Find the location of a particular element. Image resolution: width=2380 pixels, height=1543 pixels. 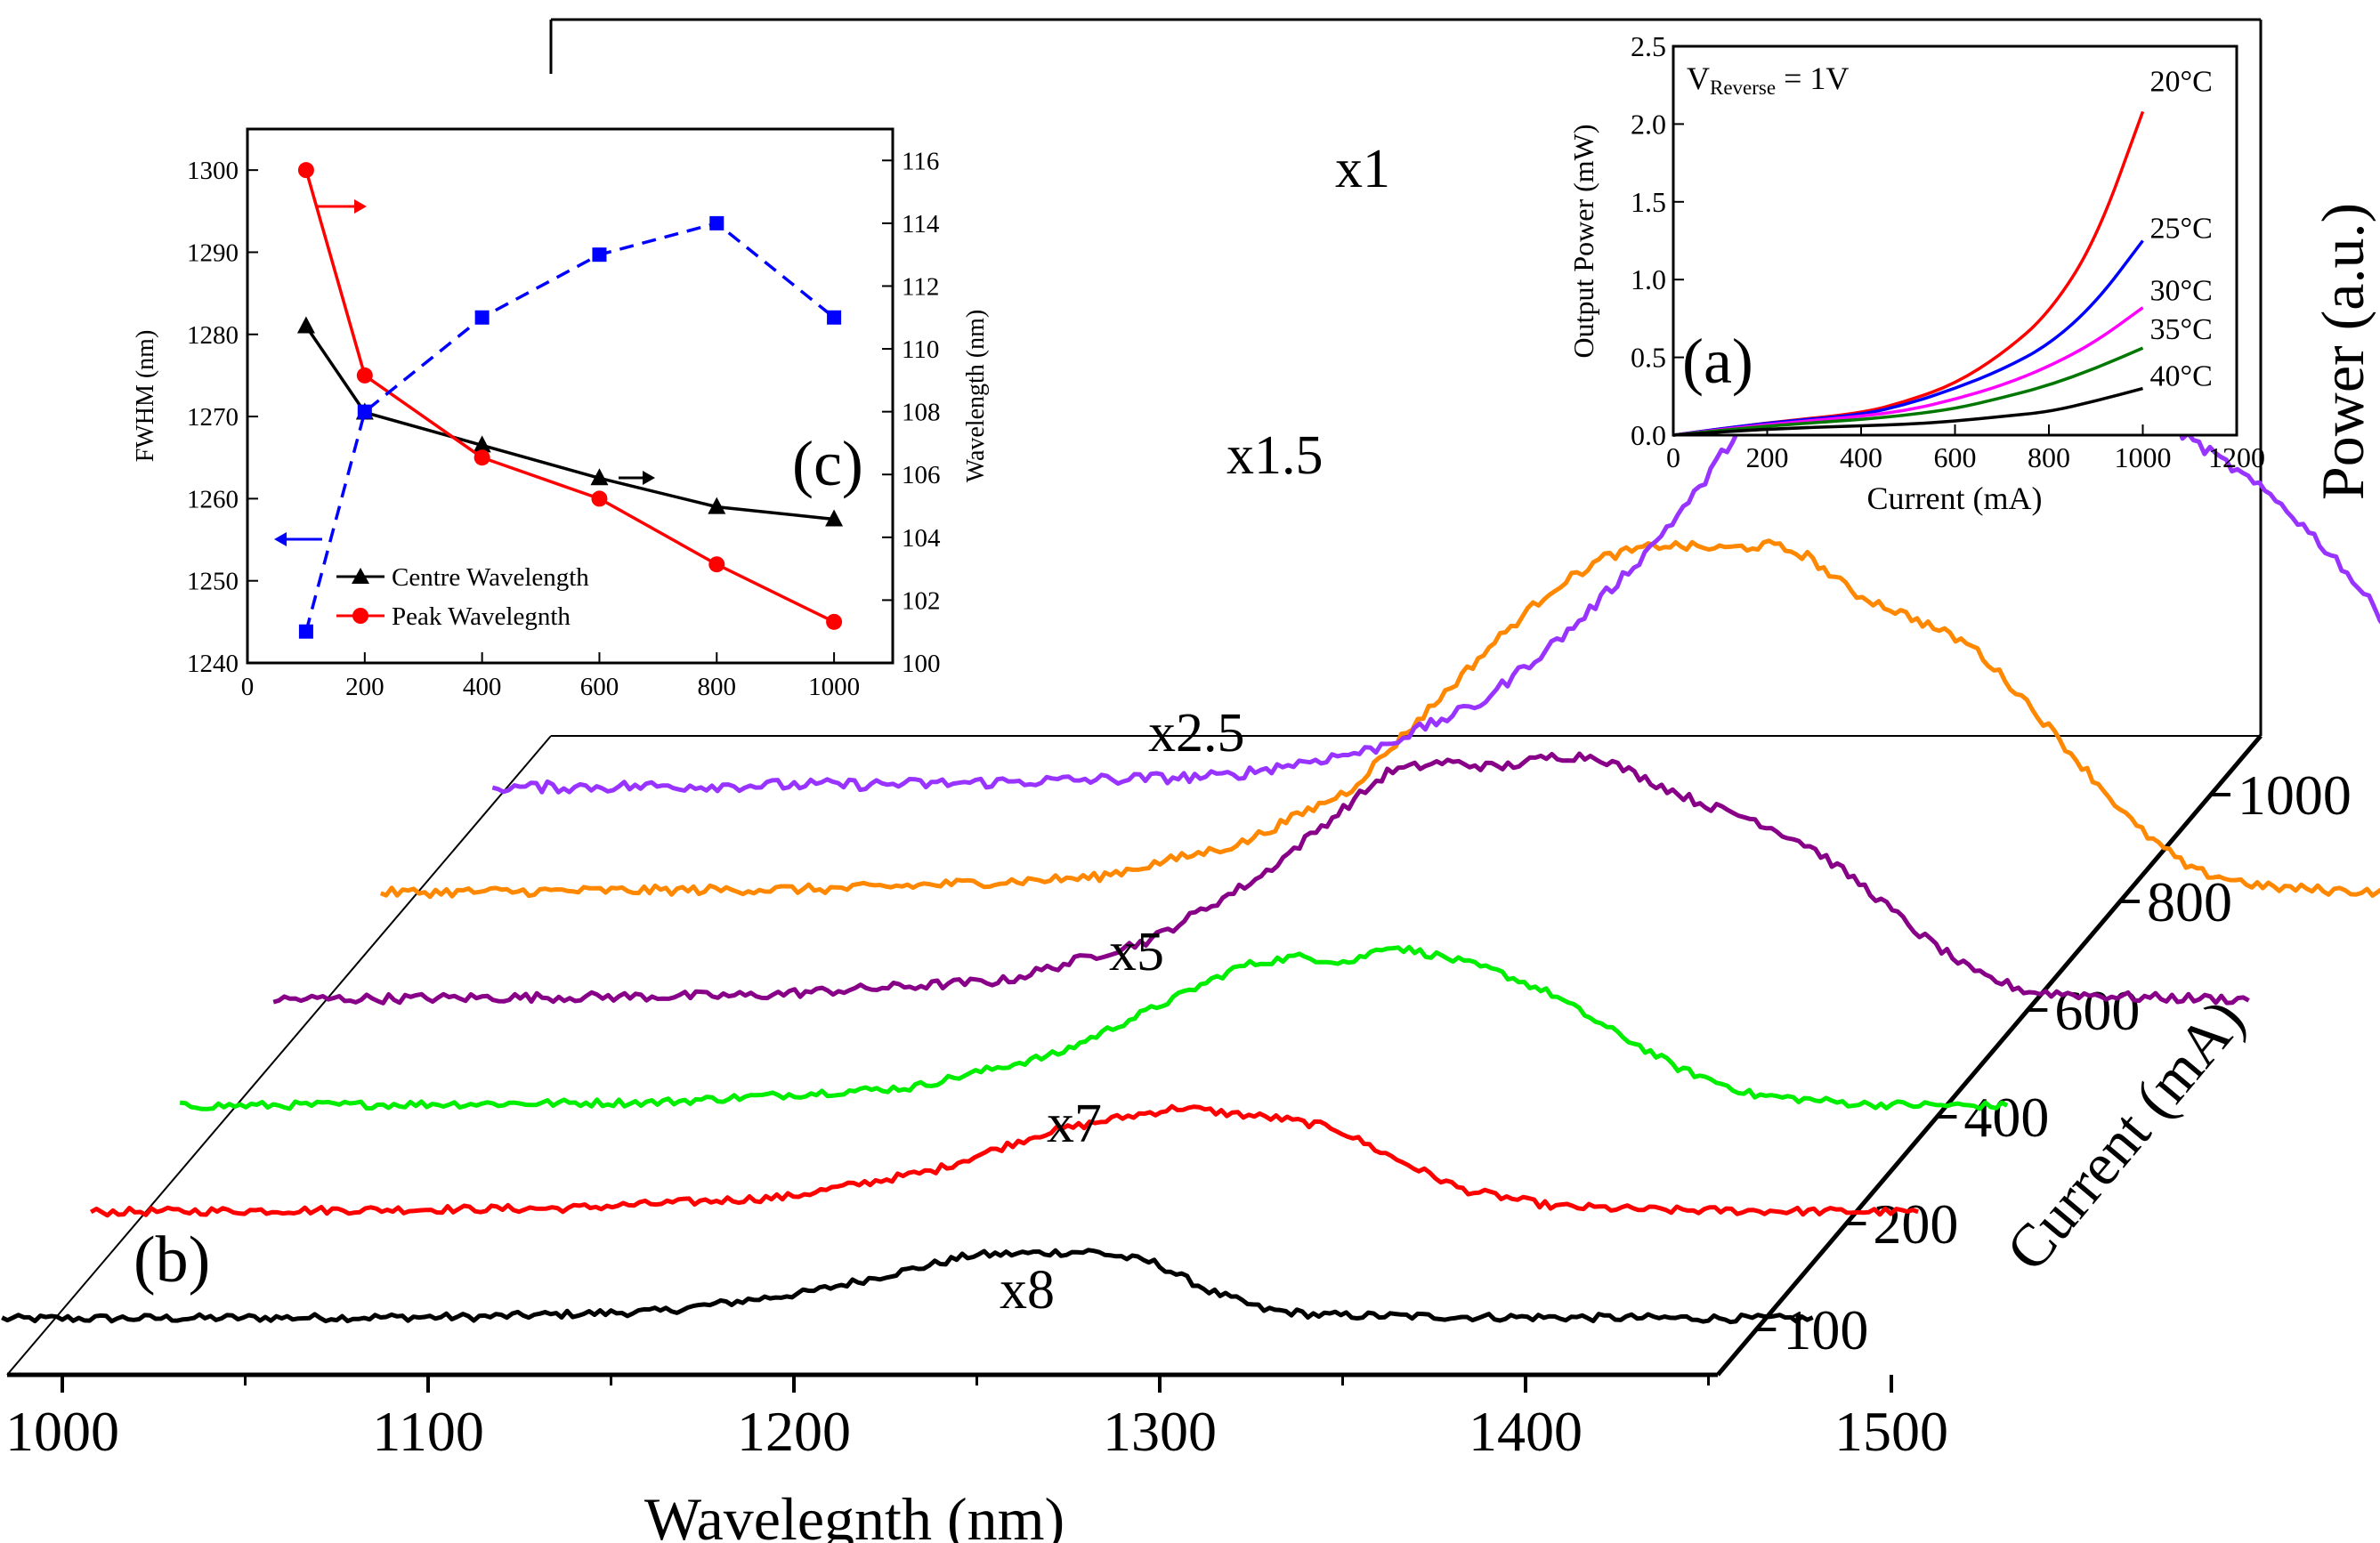

panel-a-ticks: 0 200 400 600 800 1000 1200 0.0 0.5 1.0 1.5 2.0 2.5 is located at coordinates (1948, 252).